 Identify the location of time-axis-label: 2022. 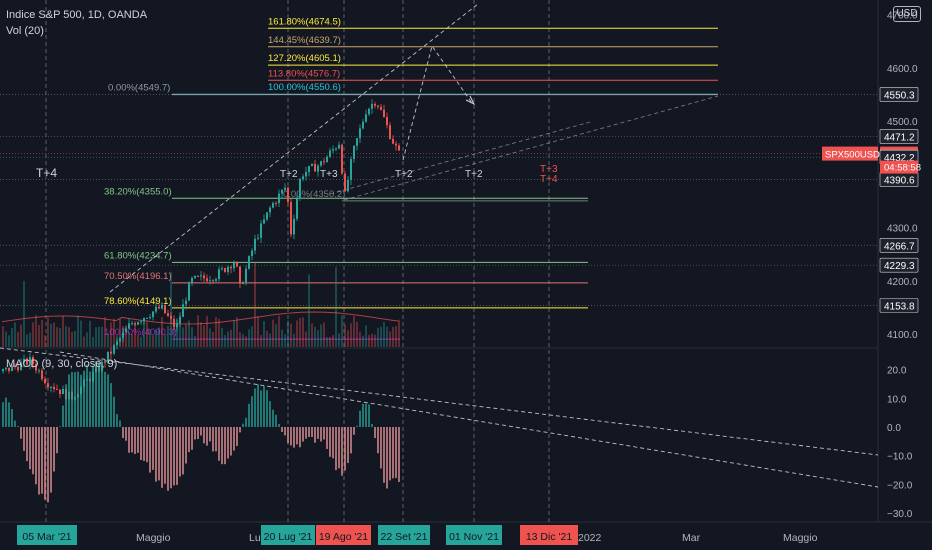
(590, 538).